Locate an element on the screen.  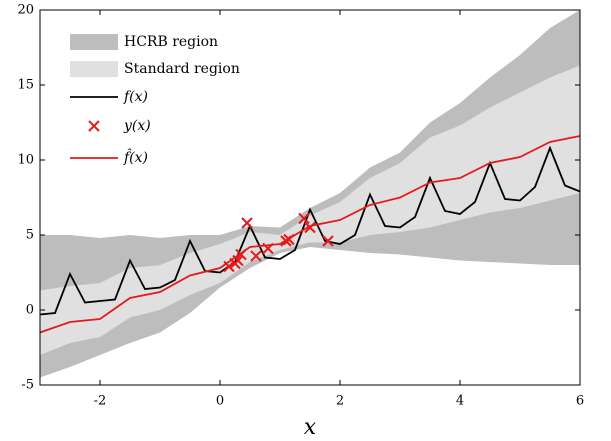
x-tick-label: 2 is located at coordinates (340, 401).